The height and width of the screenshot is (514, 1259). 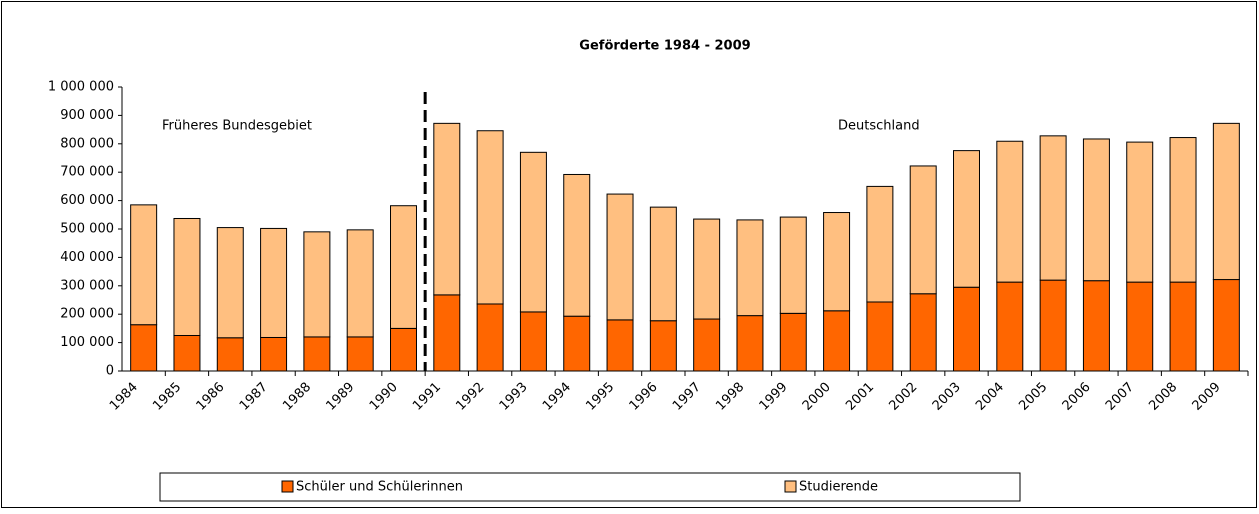 What do you see at coordinates (879, 126) in the screenshot?
I see `annotation: Deutschland` at bounding box center [879, 126].